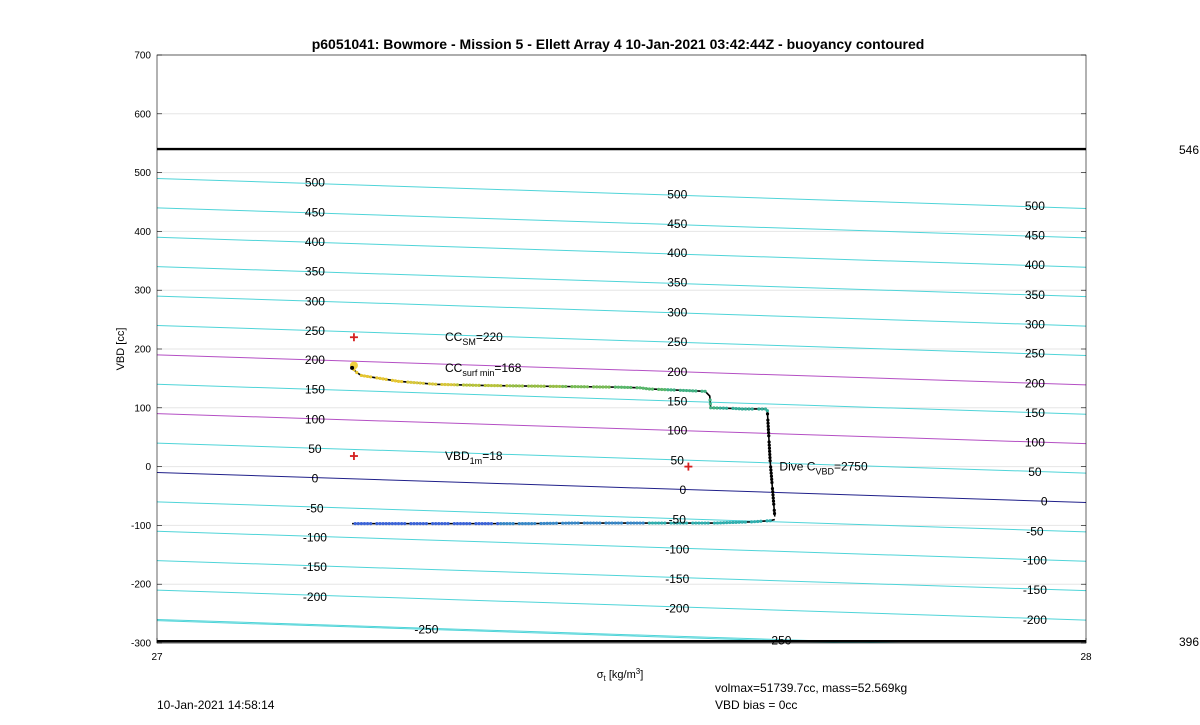  What do you see at coordinates (678, 461) in the screenshot?
I see `contour-label: 50` at bounding box center [678, 461].